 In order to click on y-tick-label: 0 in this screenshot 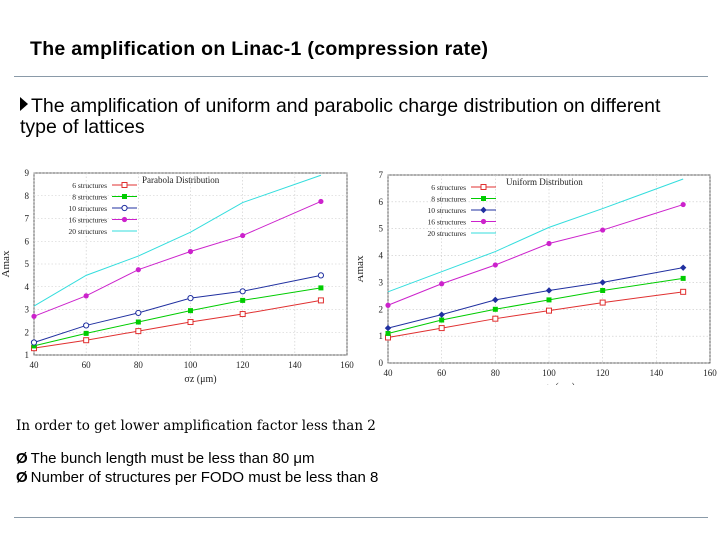, I will do `click(381, 363)`.